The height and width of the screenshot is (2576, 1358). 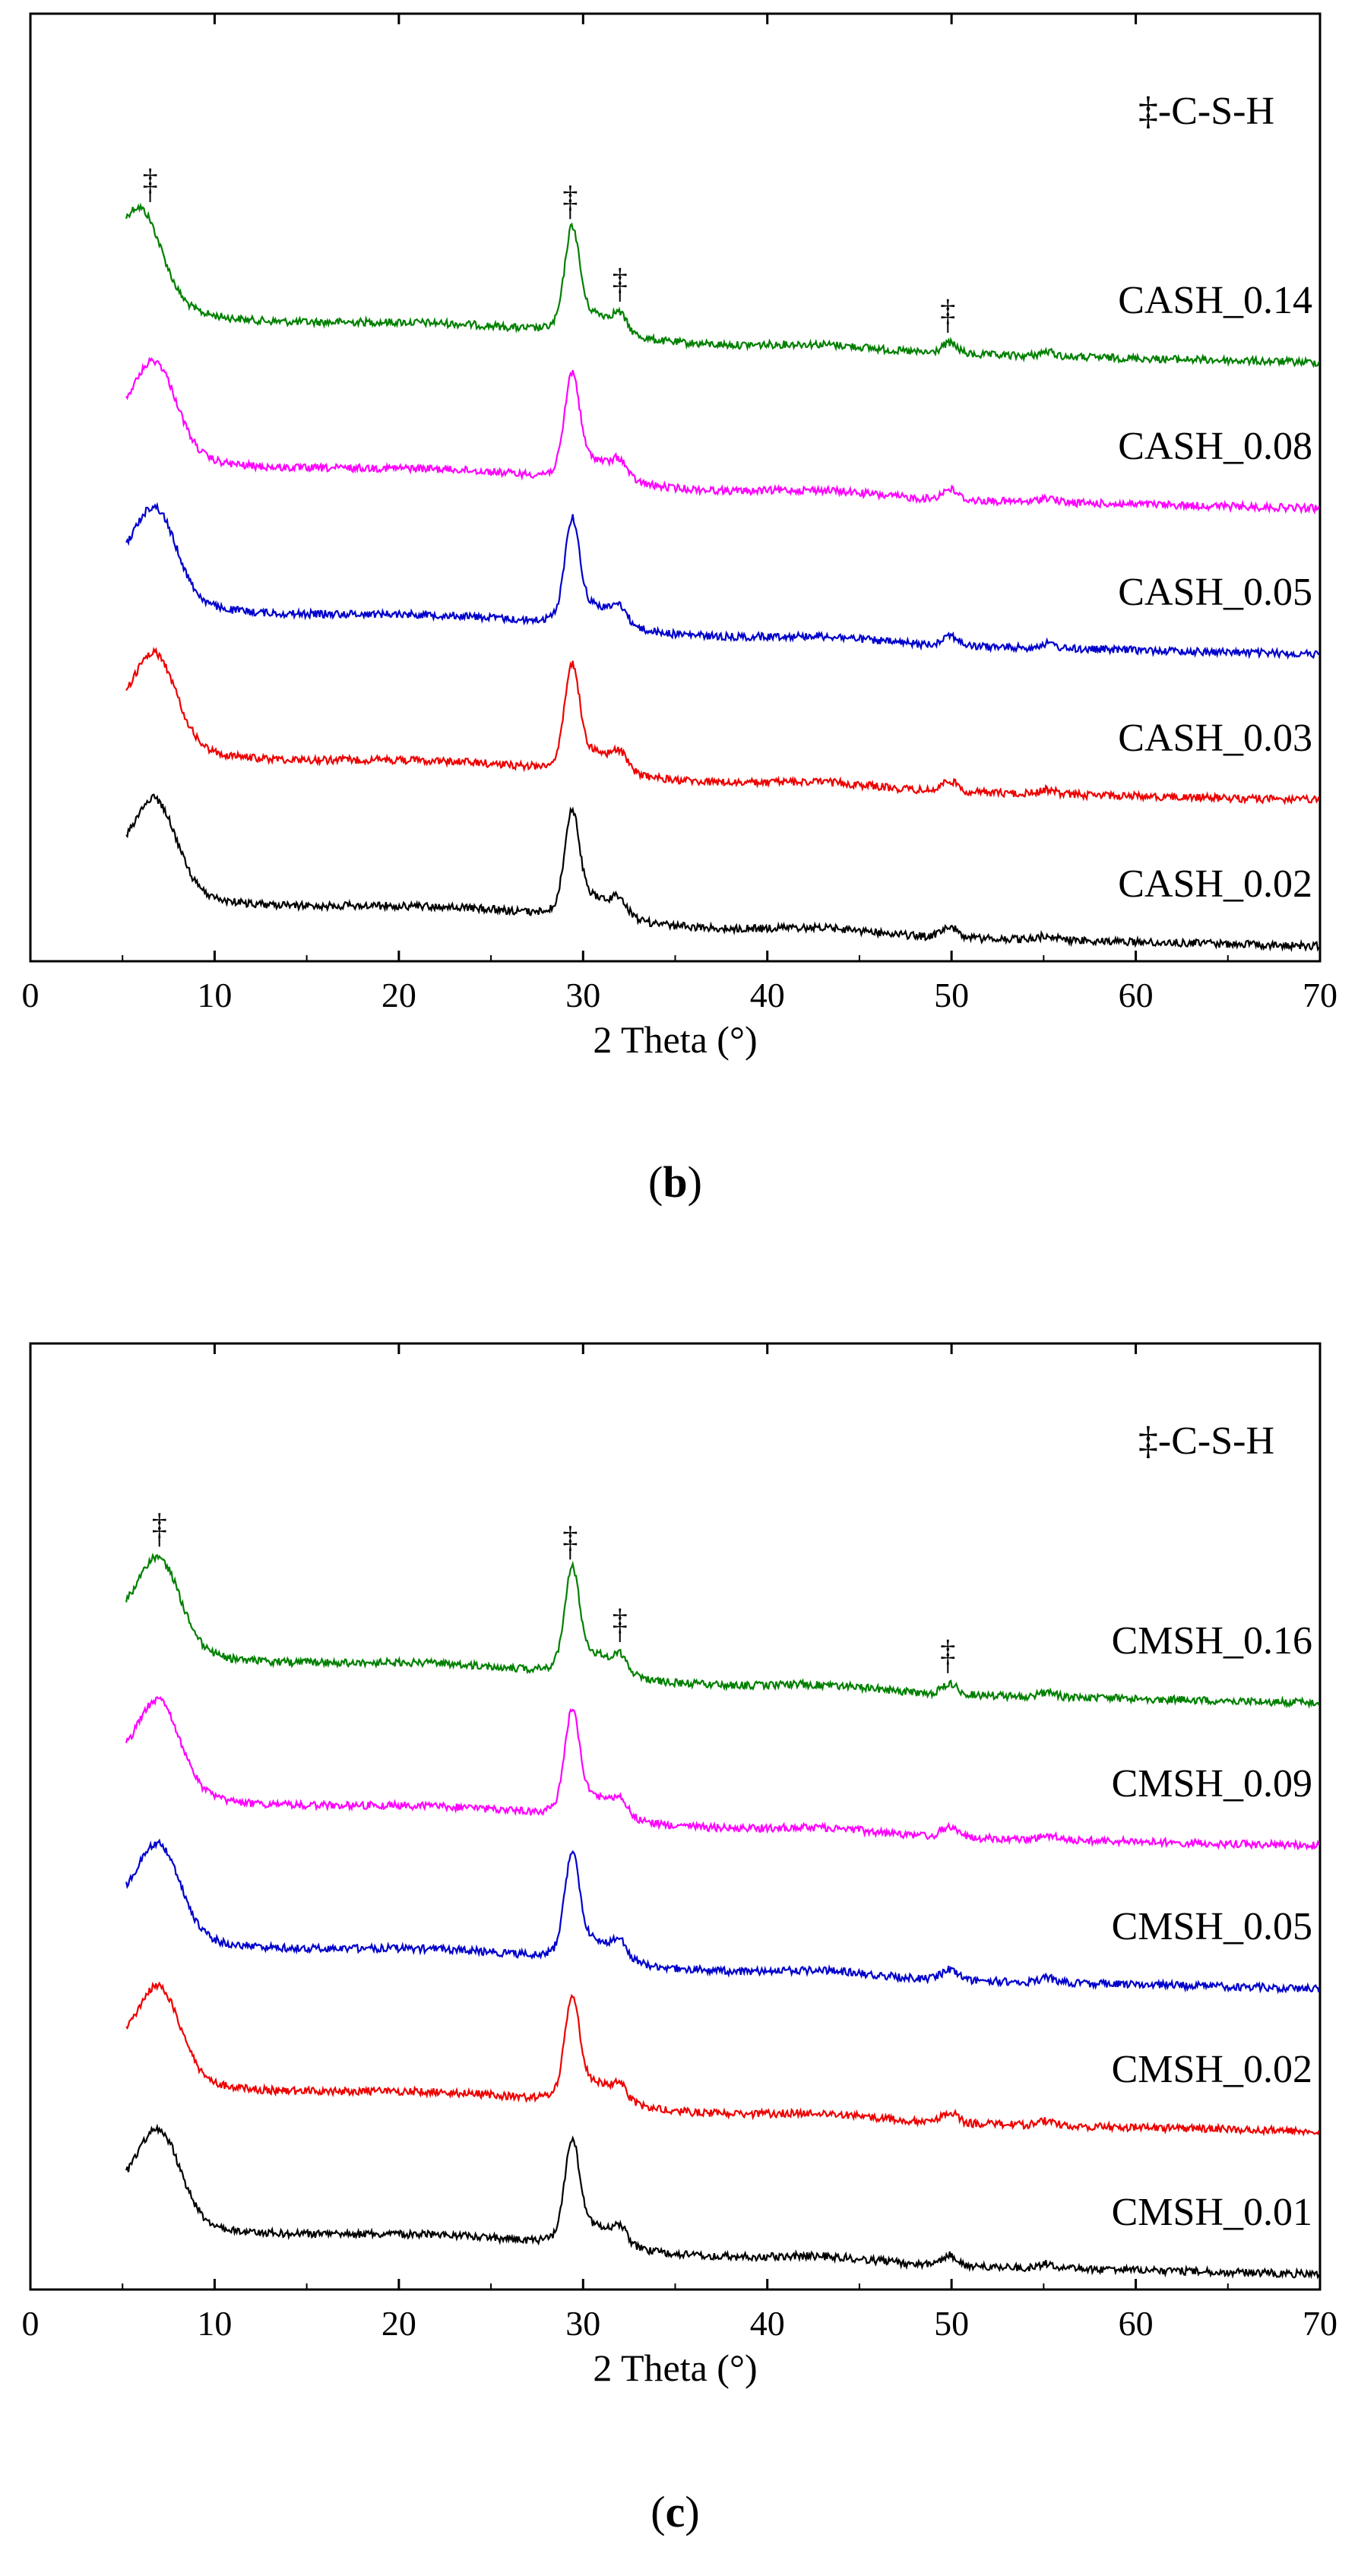 What do you see at coordinates (722, 2059) in the screenshot?
I see `series-line-CMSH_0.02` at bounding box center [722, 2059].